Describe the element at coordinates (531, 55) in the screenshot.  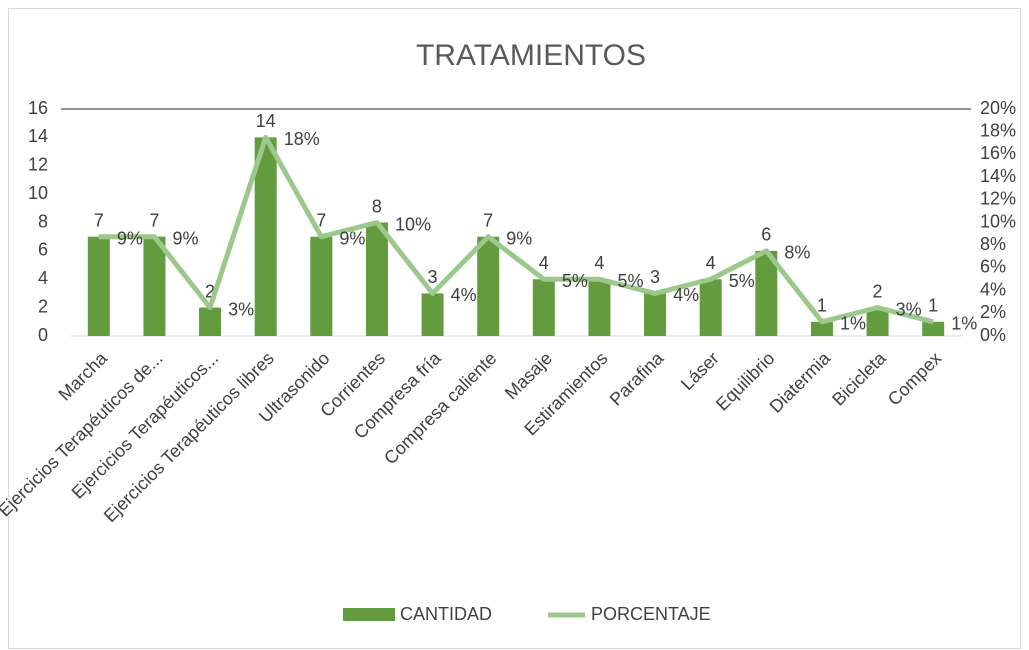
I see `chart-title: TRATAMIENTOS` at that location.